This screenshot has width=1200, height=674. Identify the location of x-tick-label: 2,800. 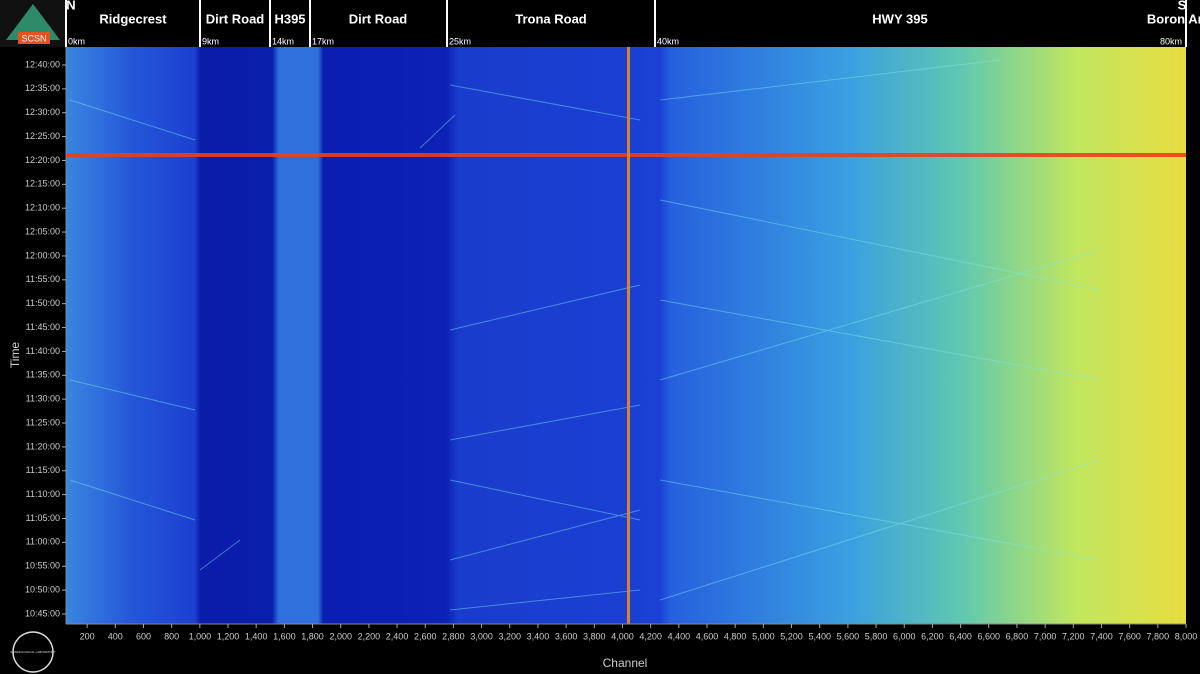
(453, 636).